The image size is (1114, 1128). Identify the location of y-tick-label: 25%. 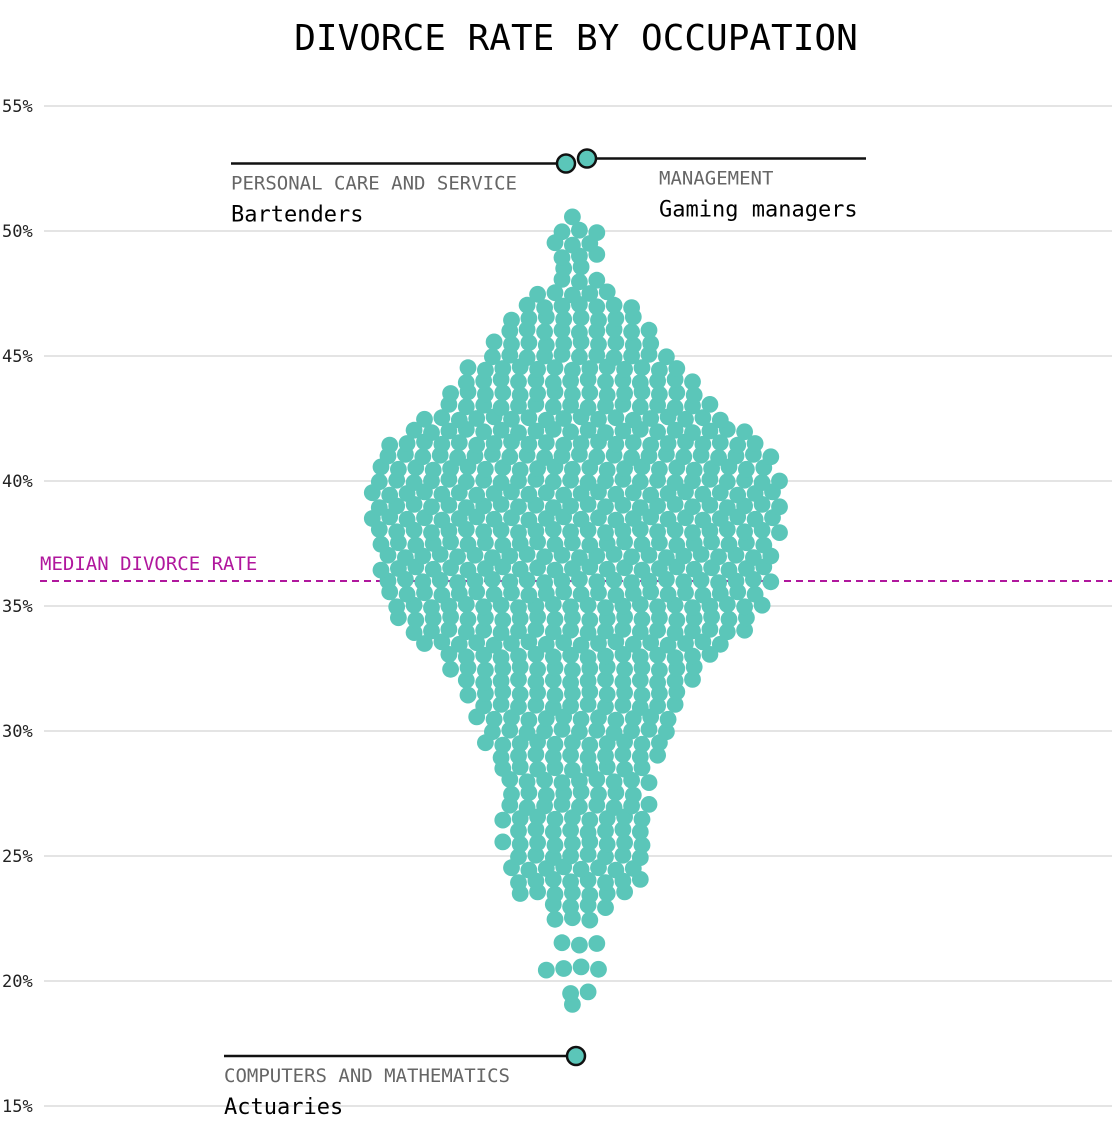
(17, 857).